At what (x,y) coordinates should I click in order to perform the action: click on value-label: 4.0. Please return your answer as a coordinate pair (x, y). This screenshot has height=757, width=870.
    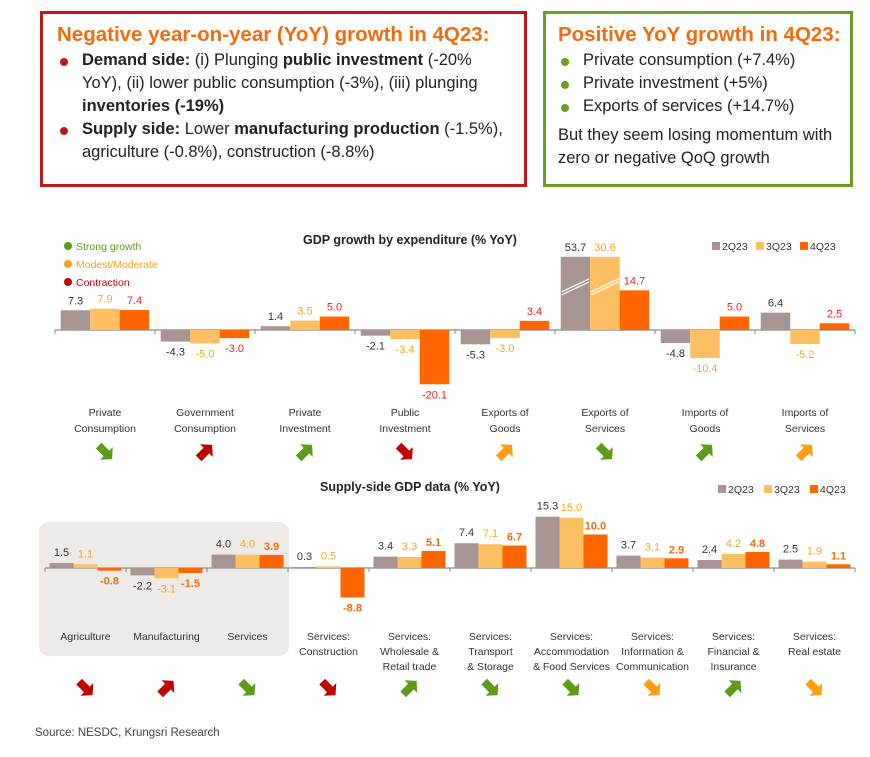
    Looking at the image, I should click on (247, 545).